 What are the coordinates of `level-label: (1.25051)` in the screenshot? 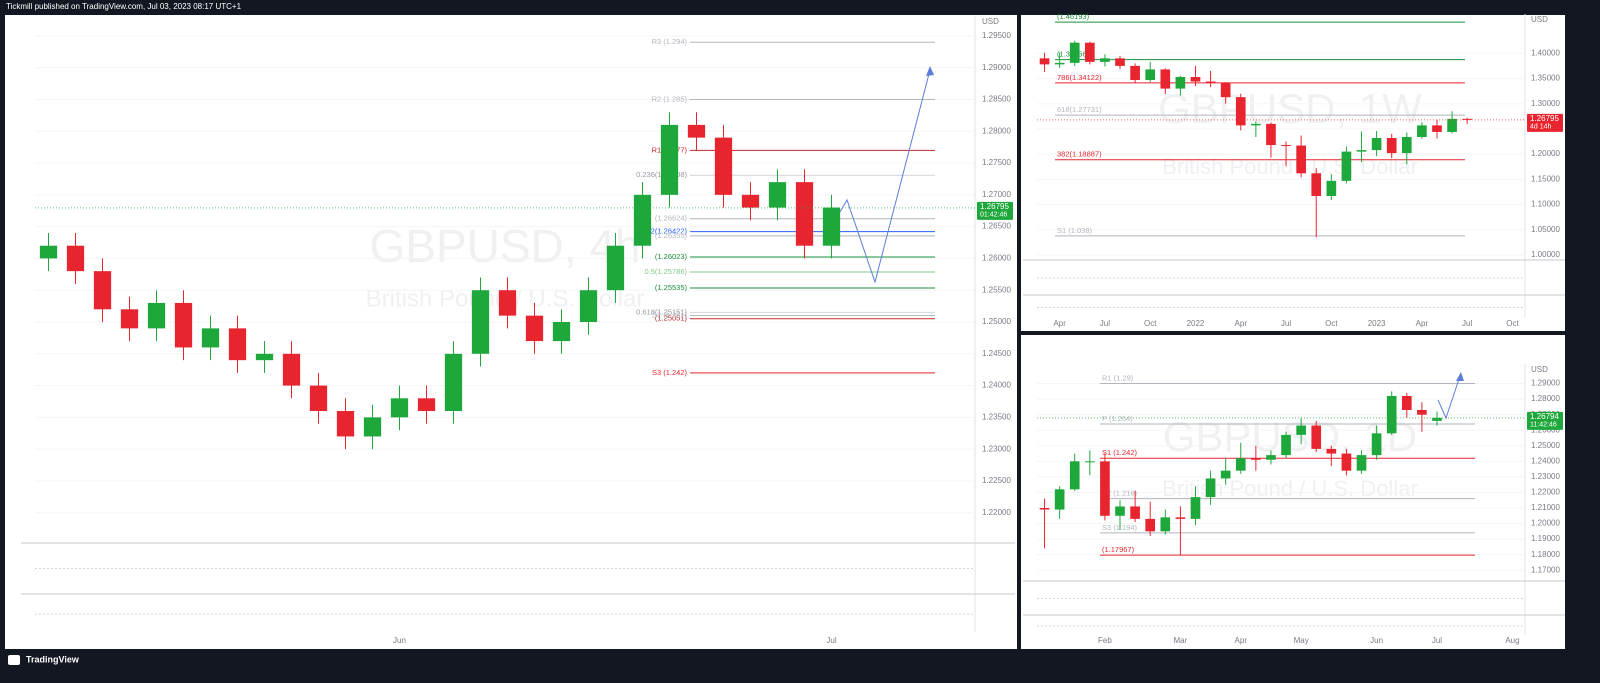 It's located at (671, 318).